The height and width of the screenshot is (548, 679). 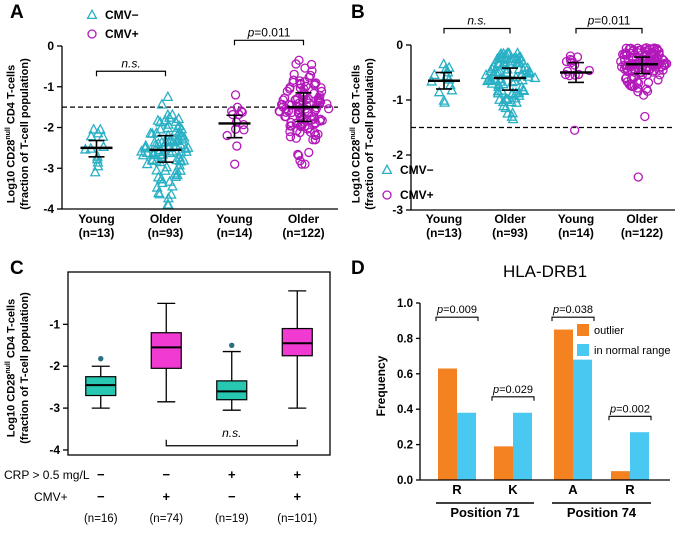 What do you see at coordinates (510, 219) in the screenshot?
I see `x-category-label: Older` at bounding box center [510, 219].